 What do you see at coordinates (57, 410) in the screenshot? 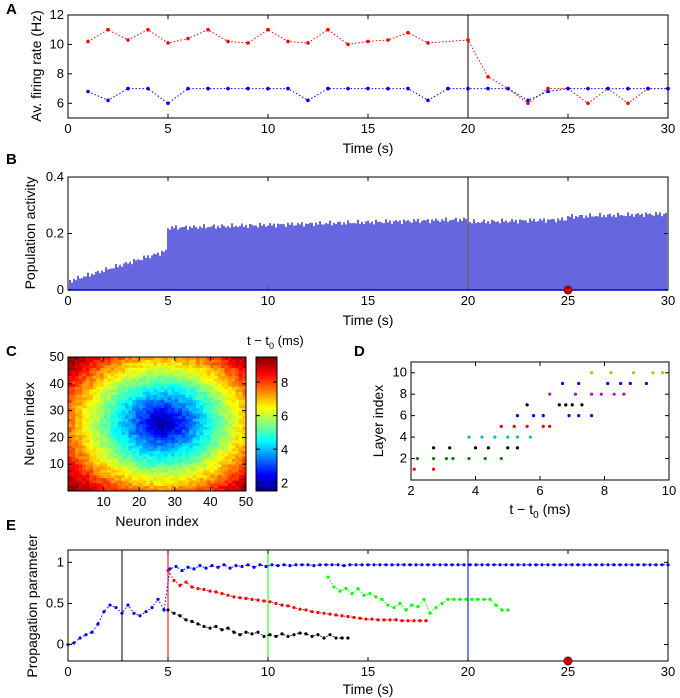
I see `panel-c-ytick-label: 30` at bounding box center [57, 410].